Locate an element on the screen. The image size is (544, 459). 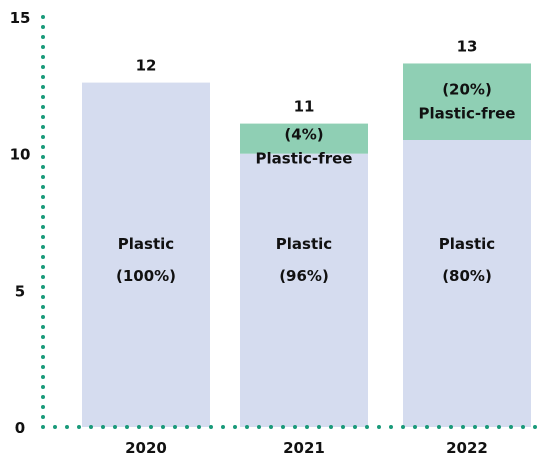
bar-plastic-2022 is located at coordinates (467, 283).